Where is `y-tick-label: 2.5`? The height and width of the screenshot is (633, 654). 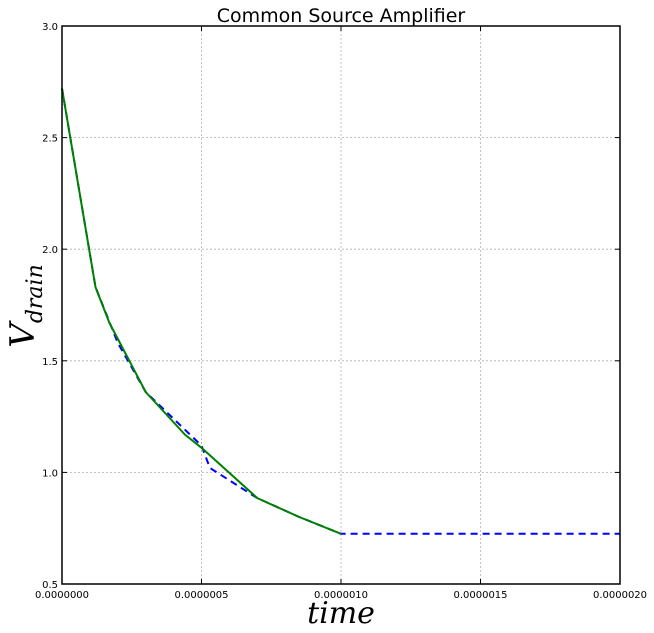 y-tick-label: 2.5 is located at coordinates (50, 139).